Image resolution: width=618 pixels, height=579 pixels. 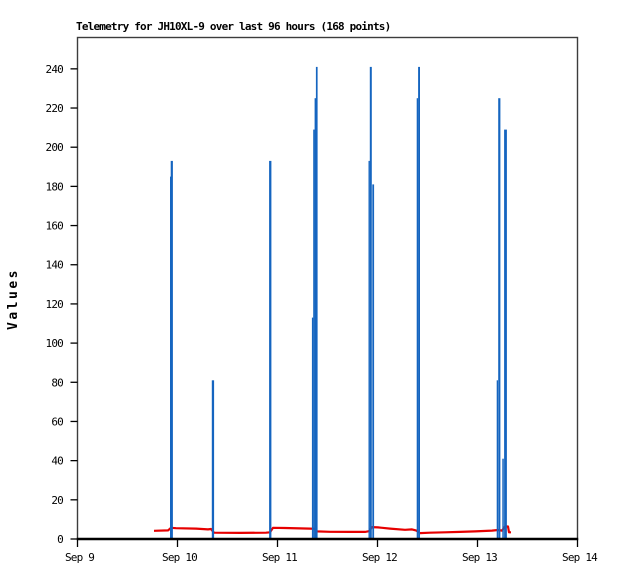 What do you see at coordinates (55, 304) in the screenshot?
I see `y-tick-label: 120` at bounding box center [55, 304].